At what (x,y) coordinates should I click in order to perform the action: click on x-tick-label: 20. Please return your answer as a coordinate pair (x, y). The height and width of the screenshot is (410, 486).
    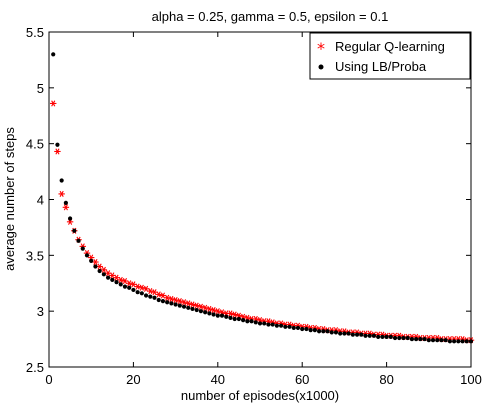
    Looking at the image, I should click on (133, 379).